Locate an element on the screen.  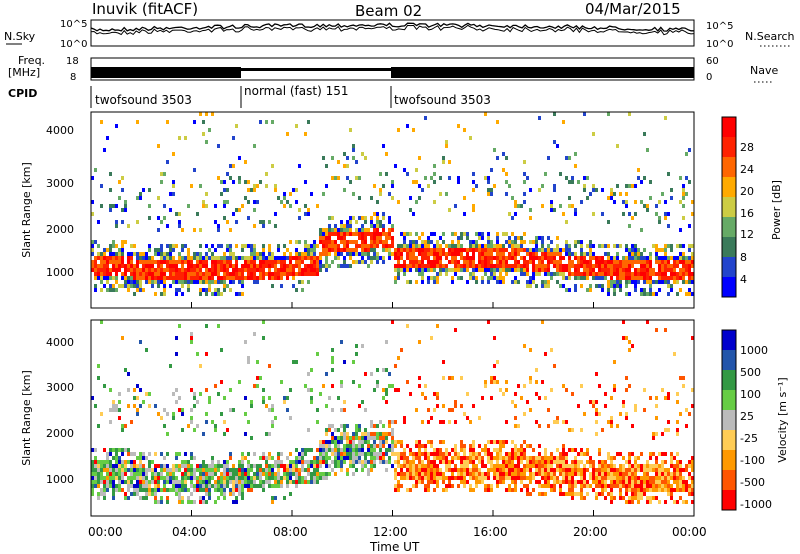
power-cbar-tick-4: 4 is located at coordinates (743, 279).